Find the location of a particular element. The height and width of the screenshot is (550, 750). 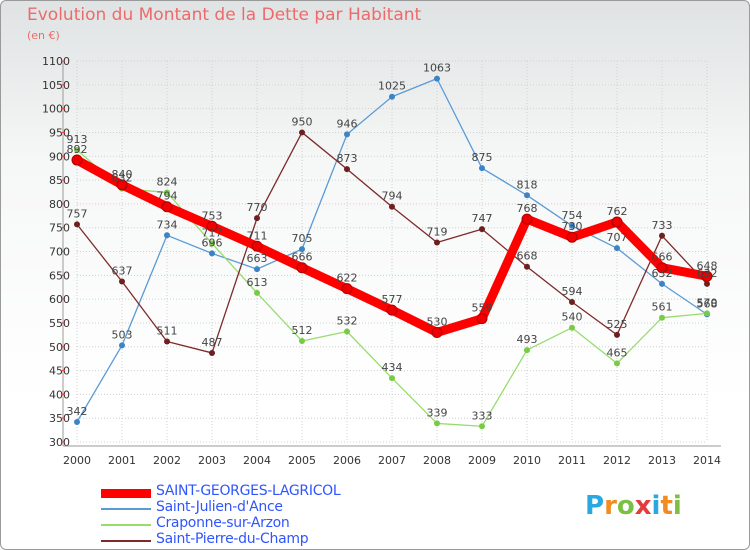

data-label: 434 is located at coordinates (392, 367).